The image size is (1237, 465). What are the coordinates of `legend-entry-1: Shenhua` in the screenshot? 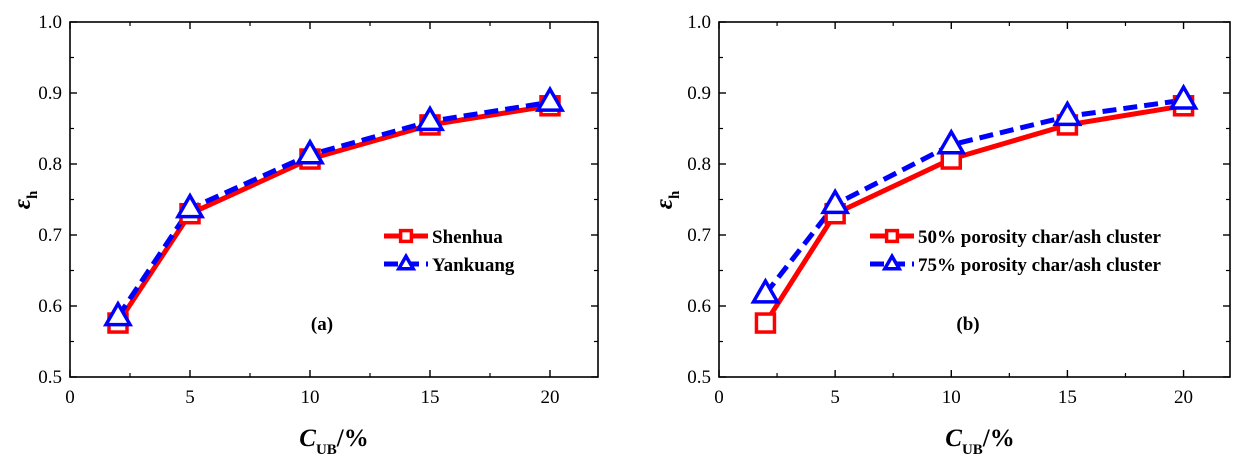 It's located at (443, 237).